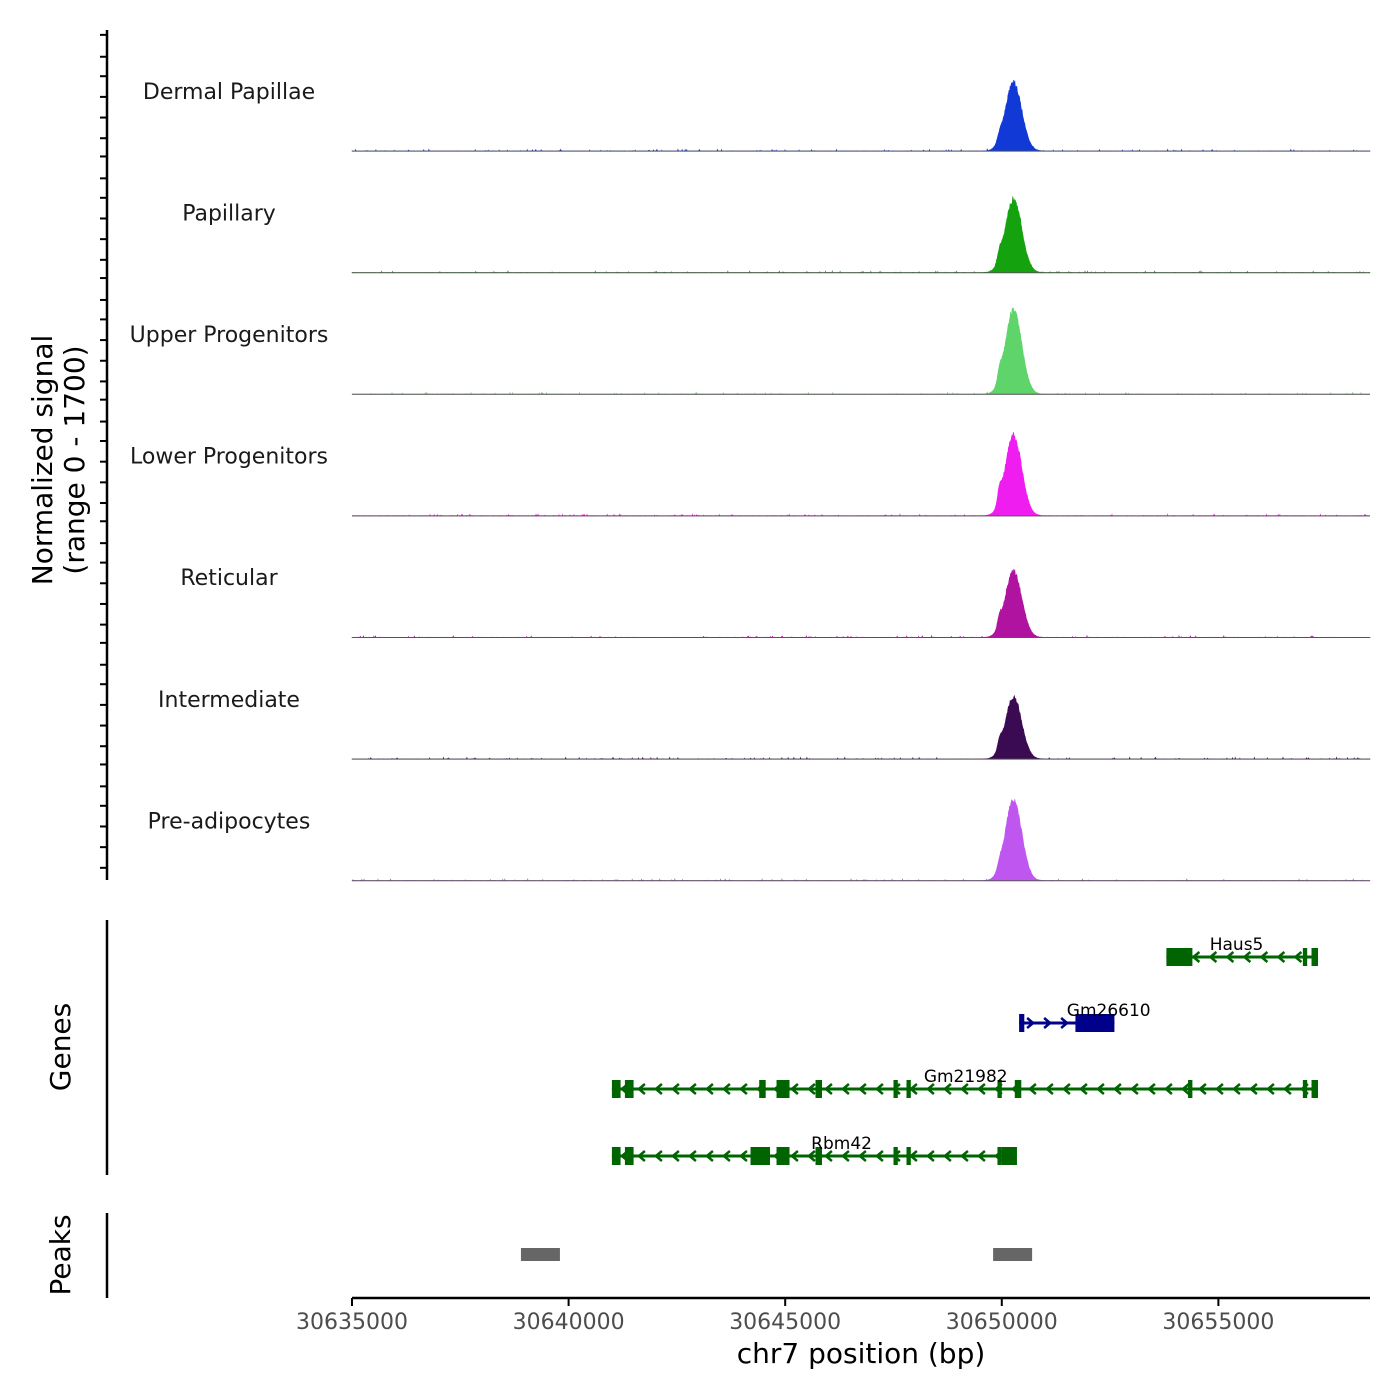 This screenshot has height=1400, width=1400. Describe the element at coordinates (750, 351) in the screenshot. I see `coverage-track: Upper Progenitors` at that location.